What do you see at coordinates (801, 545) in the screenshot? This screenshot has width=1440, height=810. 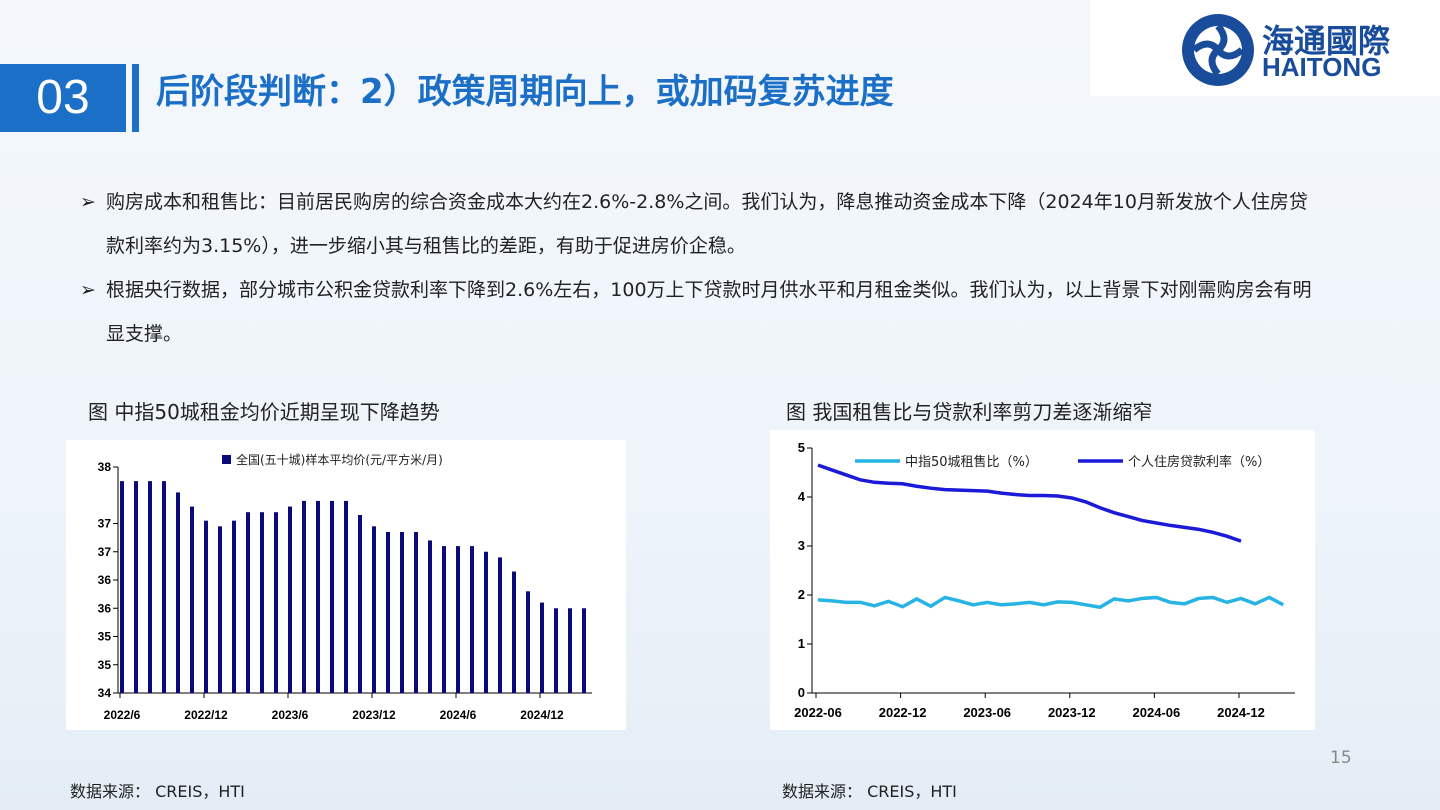 I see `y-tick-label: 3` at bounding box center [801, 545].